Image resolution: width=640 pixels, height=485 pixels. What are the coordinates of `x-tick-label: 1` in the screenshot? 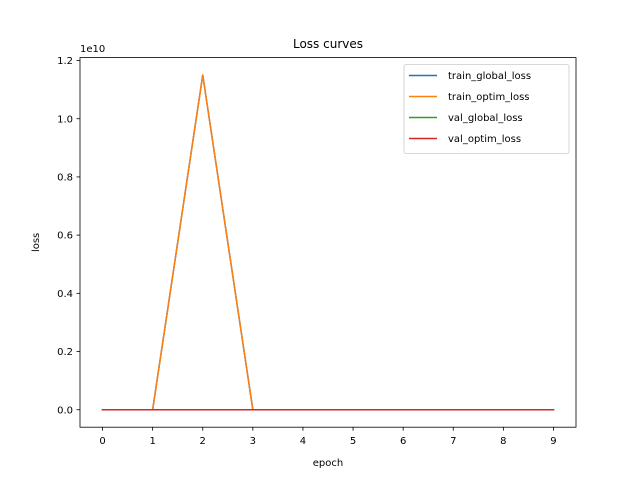 It's located at (152, 441).